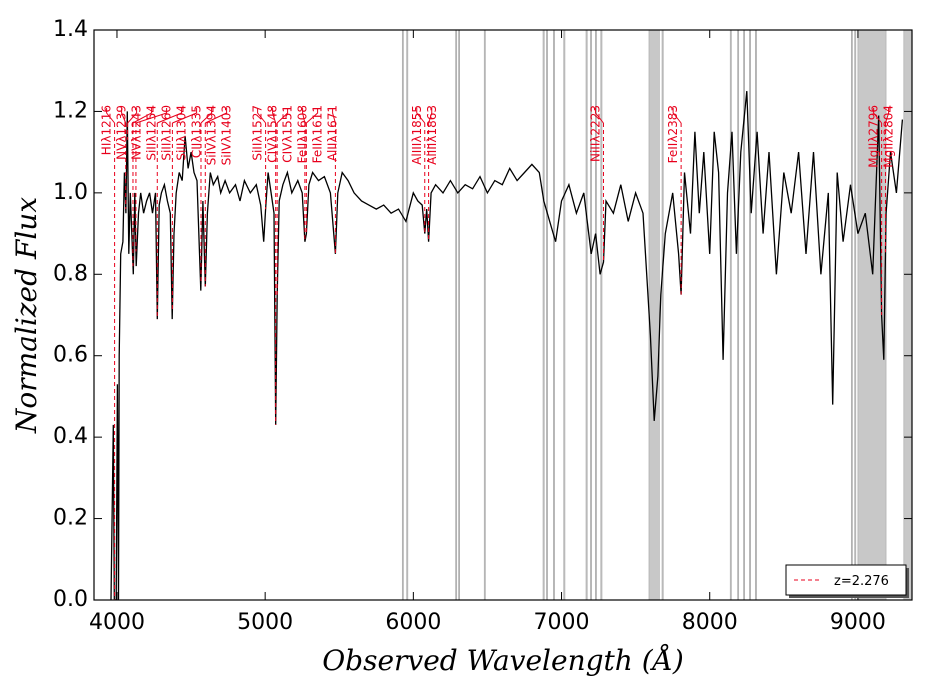 The width and height of the screenshot is (926, 696). What do you see at coordinates (432, 135) in the screenshot?
I see `line-label: AlIIIλ1863` at bounding box center [432, 135].